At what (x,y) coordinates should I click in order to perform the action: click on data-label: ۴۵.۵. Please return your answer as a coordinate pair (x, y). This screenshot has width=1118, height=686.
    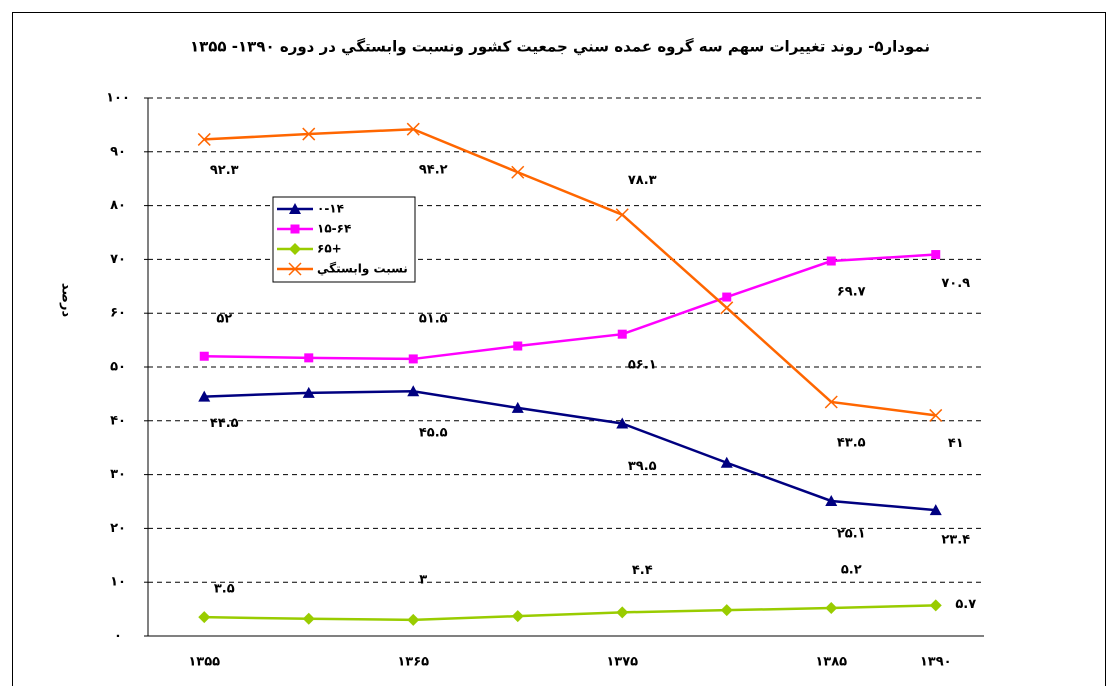
    Looking at the image, I should click on (433, 433).